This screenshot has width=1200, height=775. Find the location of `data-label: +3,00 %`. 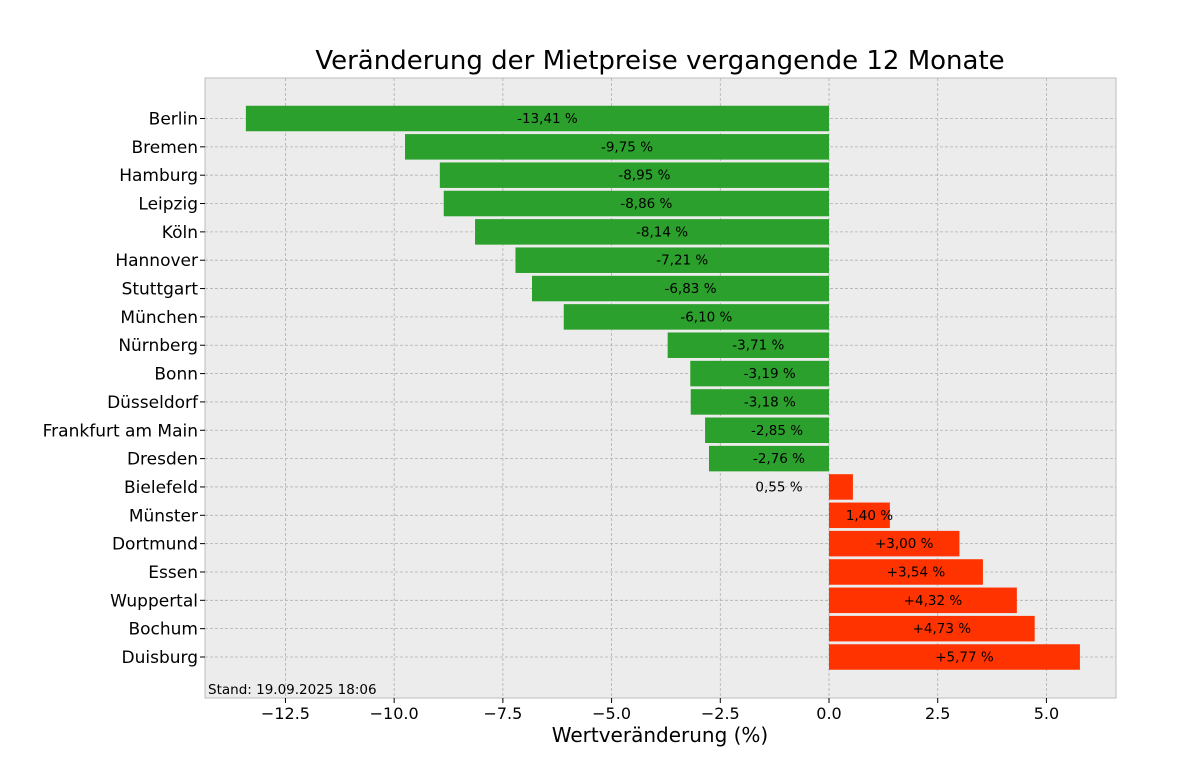

data-label: +3,00 % is located at coordinates (904, 544).